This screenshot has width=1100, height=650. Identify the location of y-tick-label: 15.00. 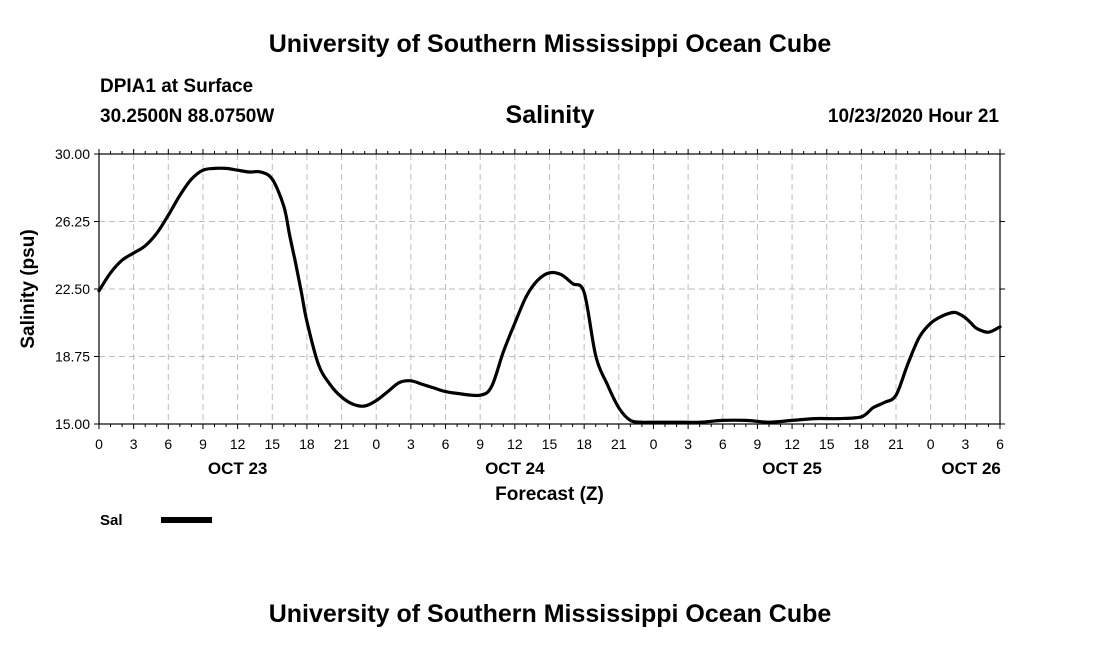
(72, 424).